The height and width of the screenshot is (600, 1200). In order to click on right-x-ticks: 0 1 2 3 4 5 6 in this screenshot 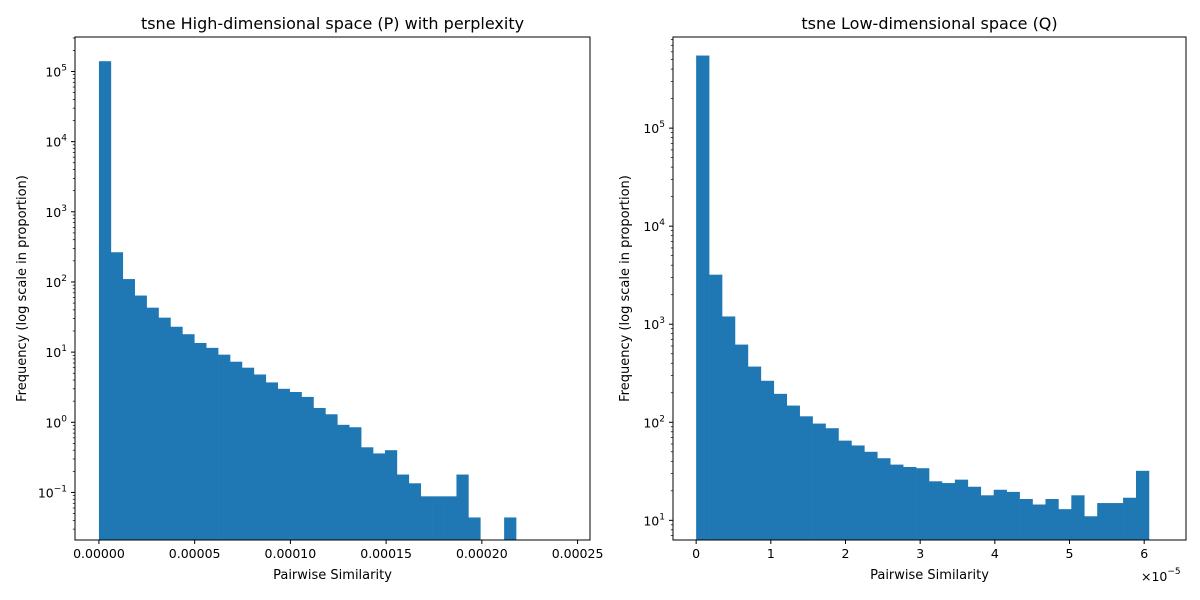, I will do `click(920, 550)`.